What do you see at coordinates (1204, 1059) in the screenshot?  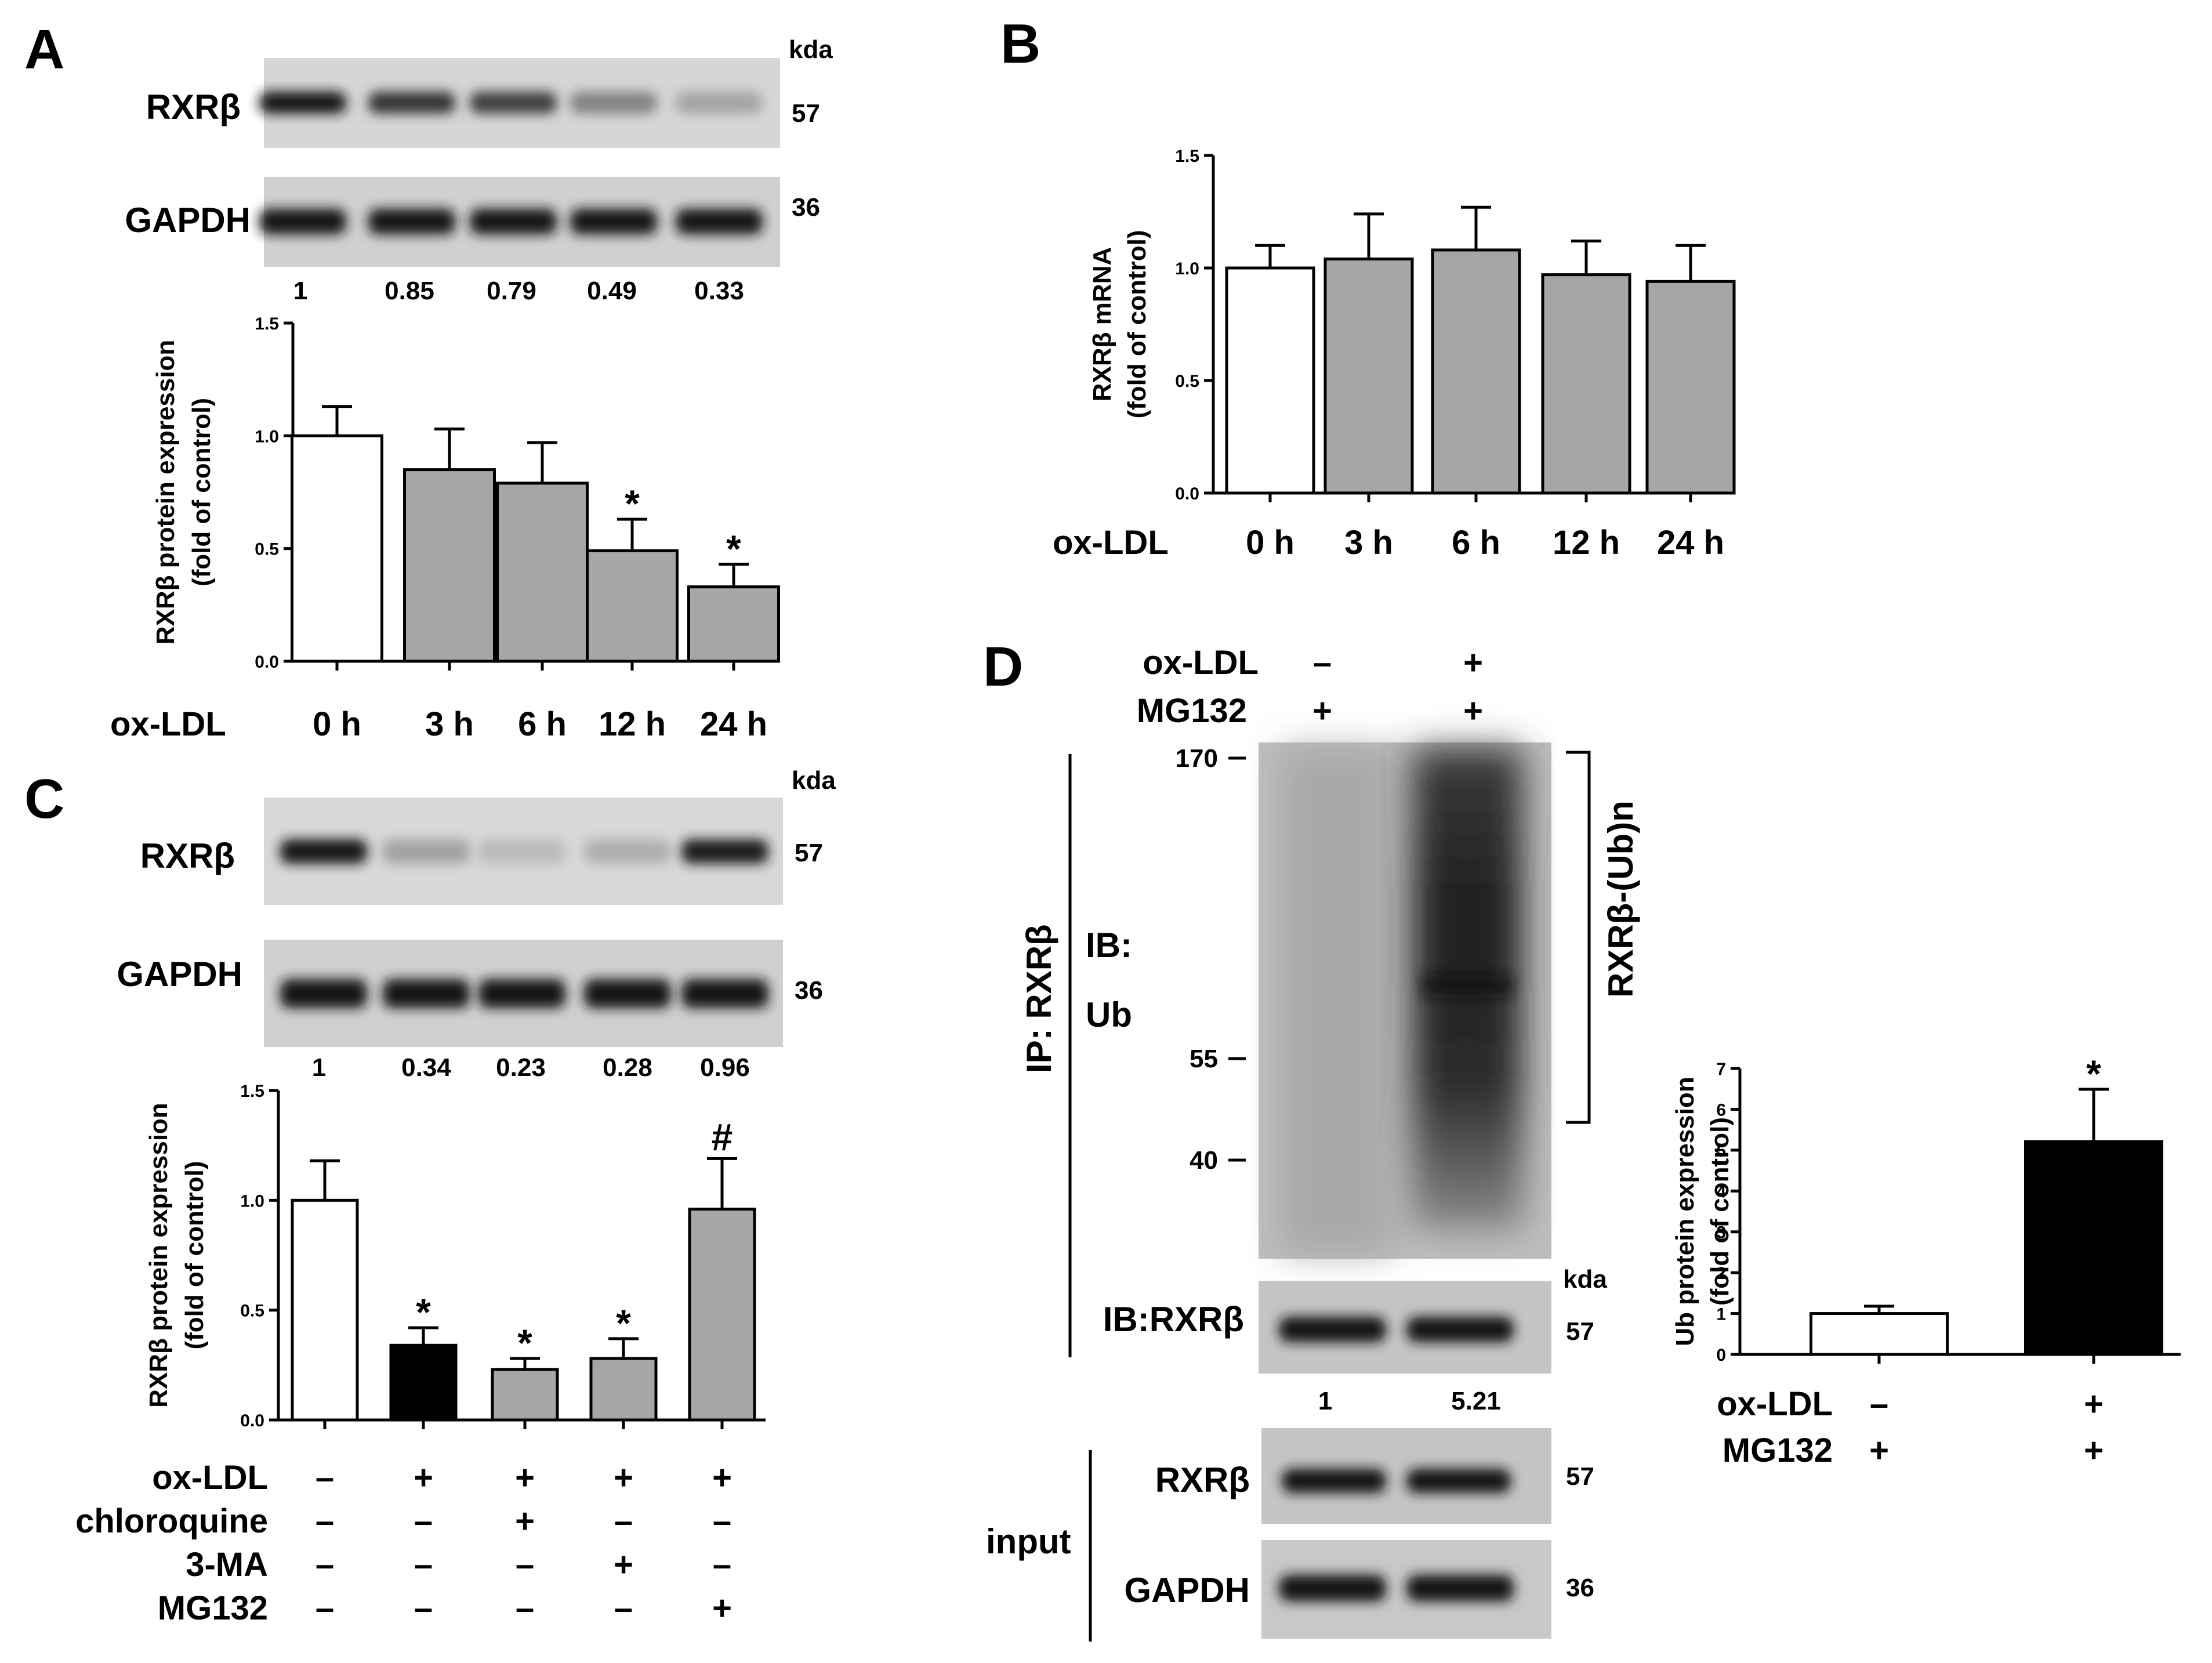 I see `blot-d-marker-55: 55` at bounding box center [1204, 1059].